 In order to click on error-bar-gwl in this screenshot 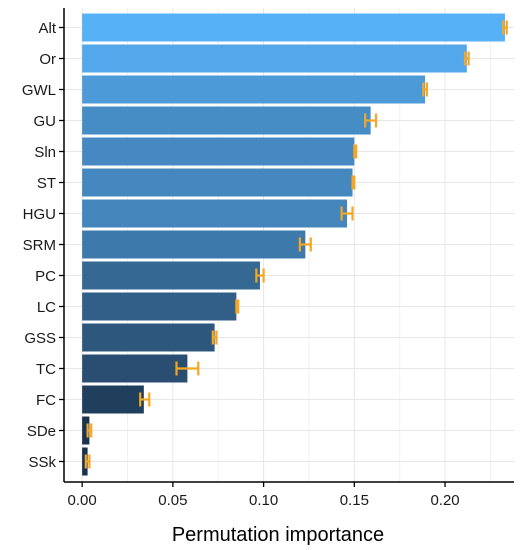, I will do `click(425, 89)`.